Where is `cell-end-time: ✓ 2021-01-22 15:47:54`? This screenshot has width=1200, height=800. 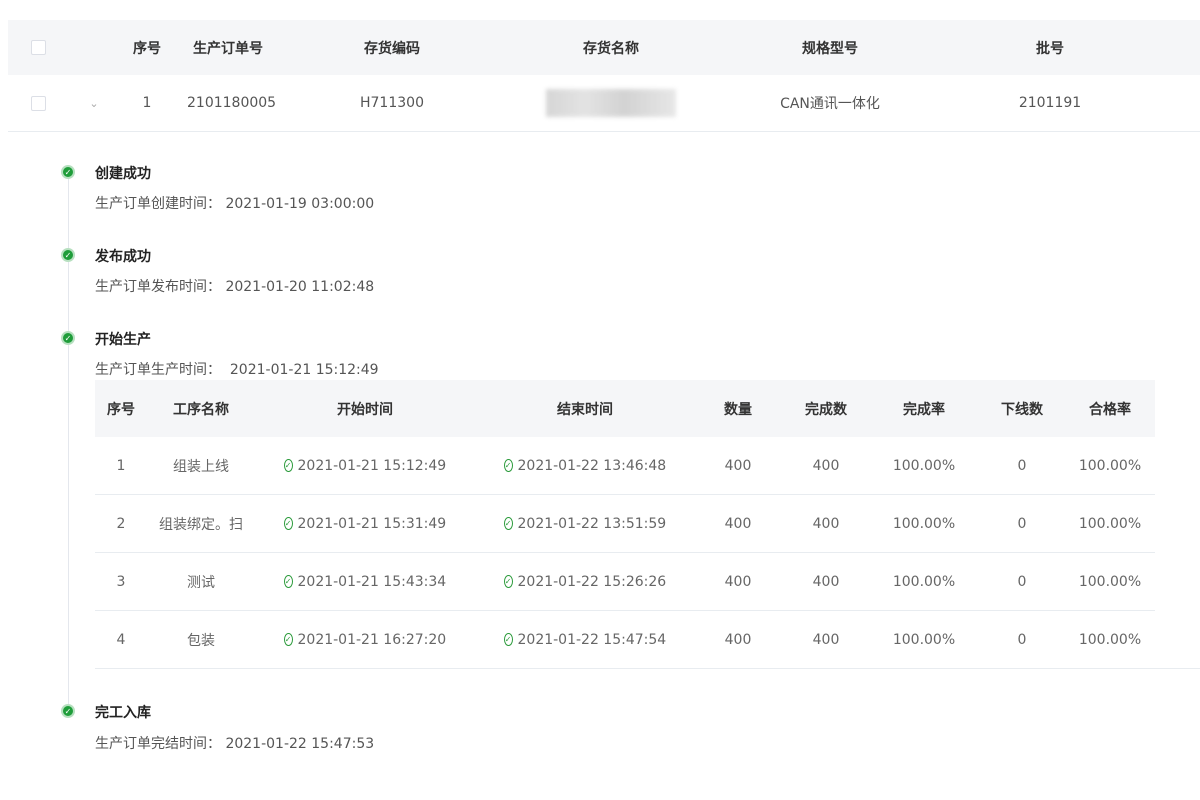 cell-end-time: ✓ 2021-01-22 15:47:54 is located at coordinates (585, 639).